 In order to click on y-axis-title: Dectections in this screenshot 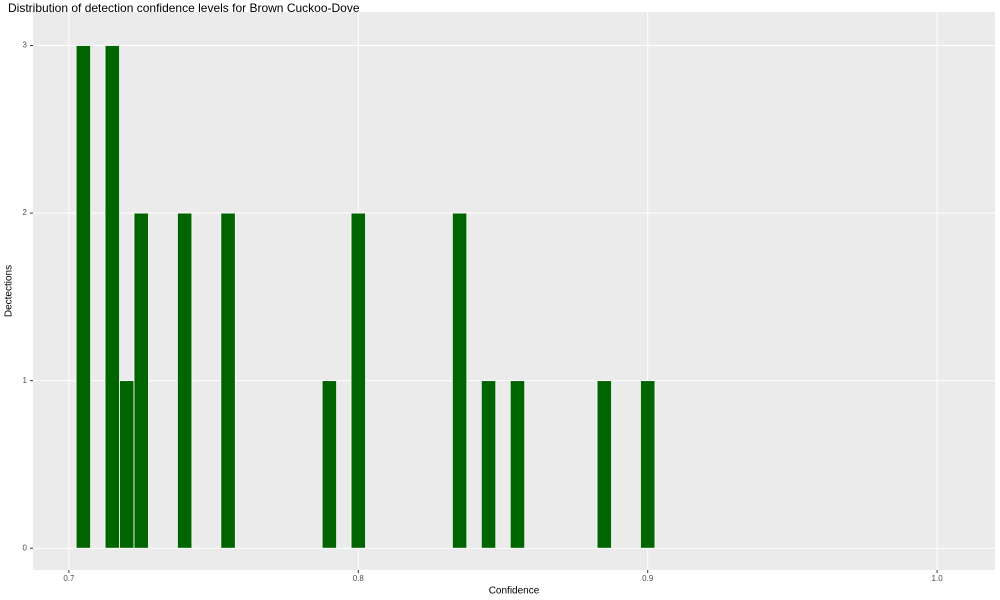, I will do `click(9, 291)`.